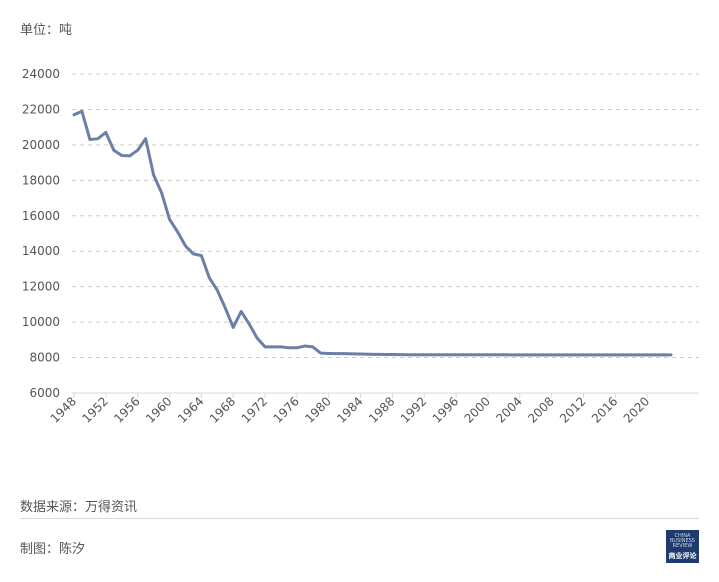  I want to click on unit-label: 单位：吨, so click(46, 30).